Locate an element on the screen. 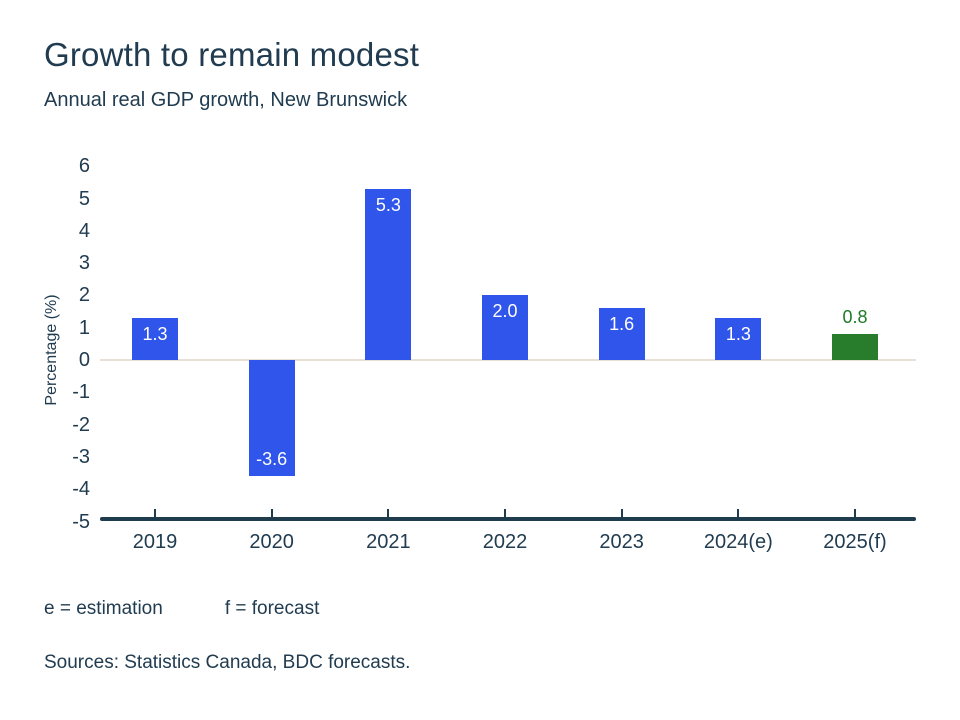 The width and height of the screenshot is (960, 720). bar-2019 is located at coordinates (155, 339).